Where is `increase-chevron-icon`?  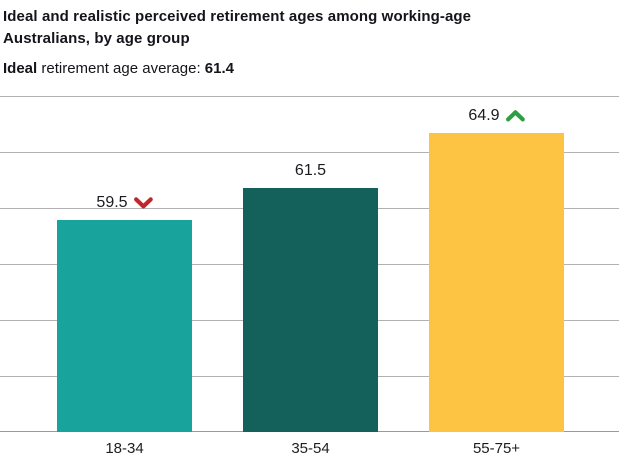
increase-chevron-icon is located at coordinates (515, 116).